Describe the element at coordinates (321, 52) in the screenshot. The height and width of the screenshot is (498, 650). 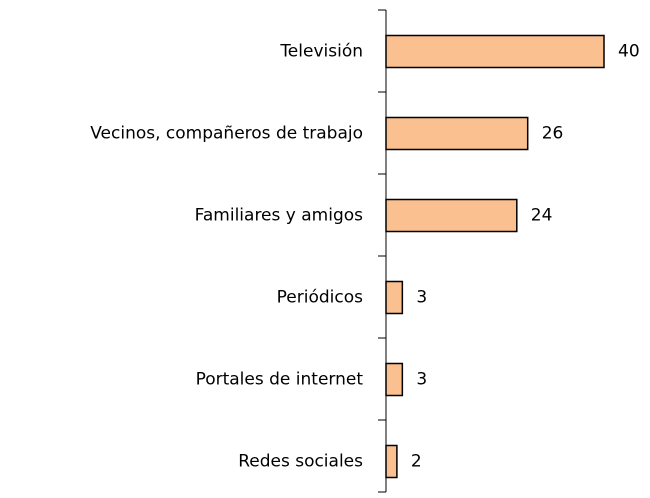
I see `y-tick-label: Televisión` at that location.